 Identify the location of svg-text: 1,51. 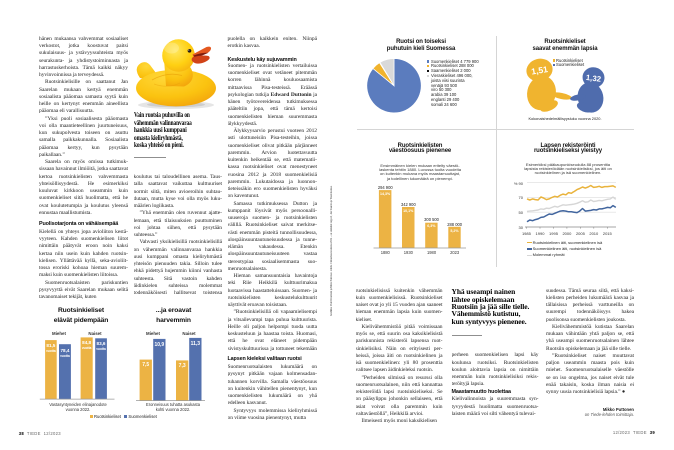
(540, 70).